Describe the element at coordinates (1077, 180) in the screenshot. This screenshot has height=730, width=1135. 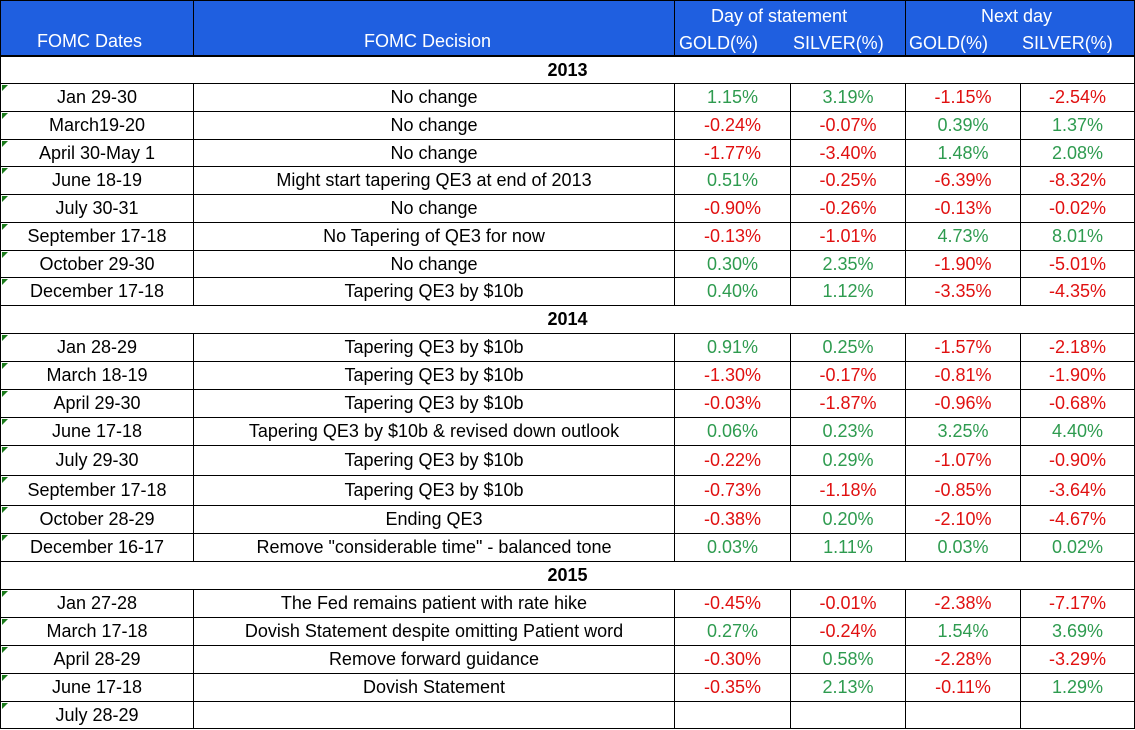
I see `next-silver-cell: -8.32%` at that location.